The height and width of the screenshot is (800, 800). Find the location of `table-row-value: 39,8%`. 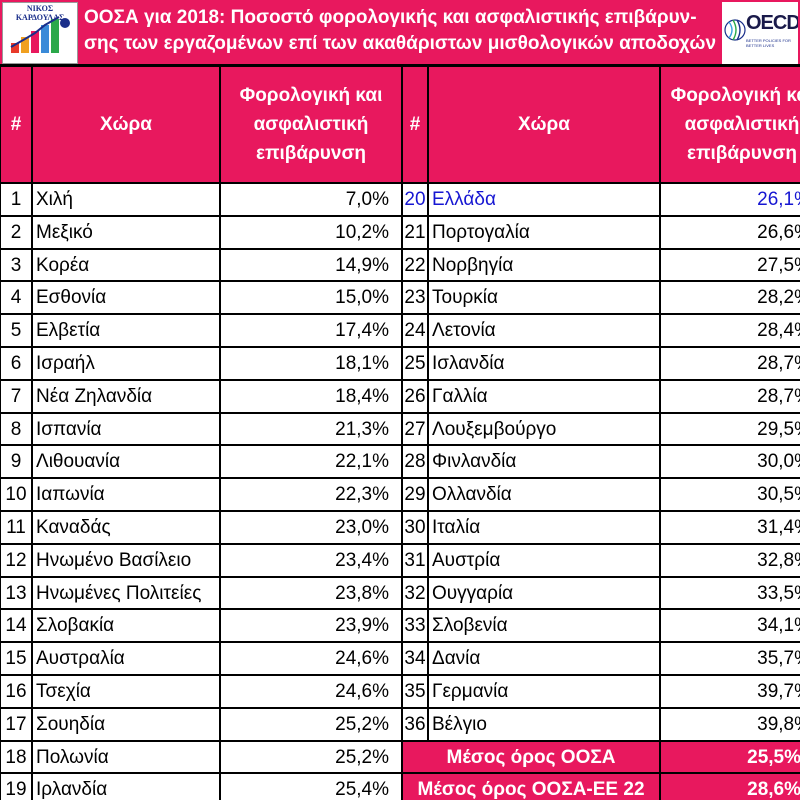

table-row-value: 39,8% is located at coordinates (730, 724).